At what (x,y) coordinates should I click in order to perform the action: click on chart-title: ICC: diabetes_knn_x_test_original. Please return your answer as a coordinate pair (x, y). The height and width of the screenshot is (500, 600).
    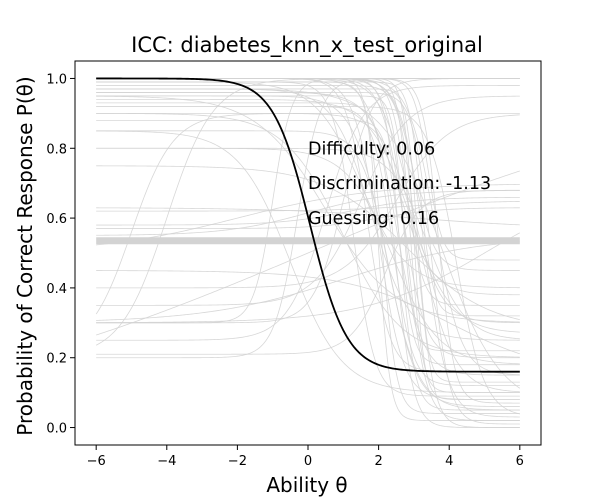
    Looking at the image, I should click on (307, 45).